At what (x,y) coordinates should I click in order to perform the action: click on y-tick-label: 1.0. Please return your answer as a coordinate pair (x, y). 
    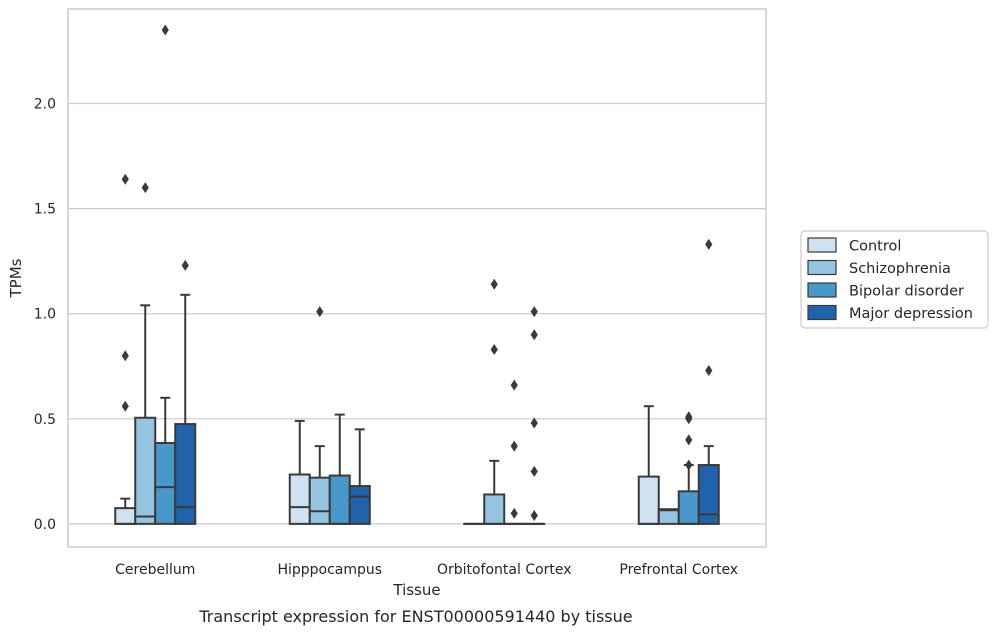
    Looking at the image, I should click on (45, 315).